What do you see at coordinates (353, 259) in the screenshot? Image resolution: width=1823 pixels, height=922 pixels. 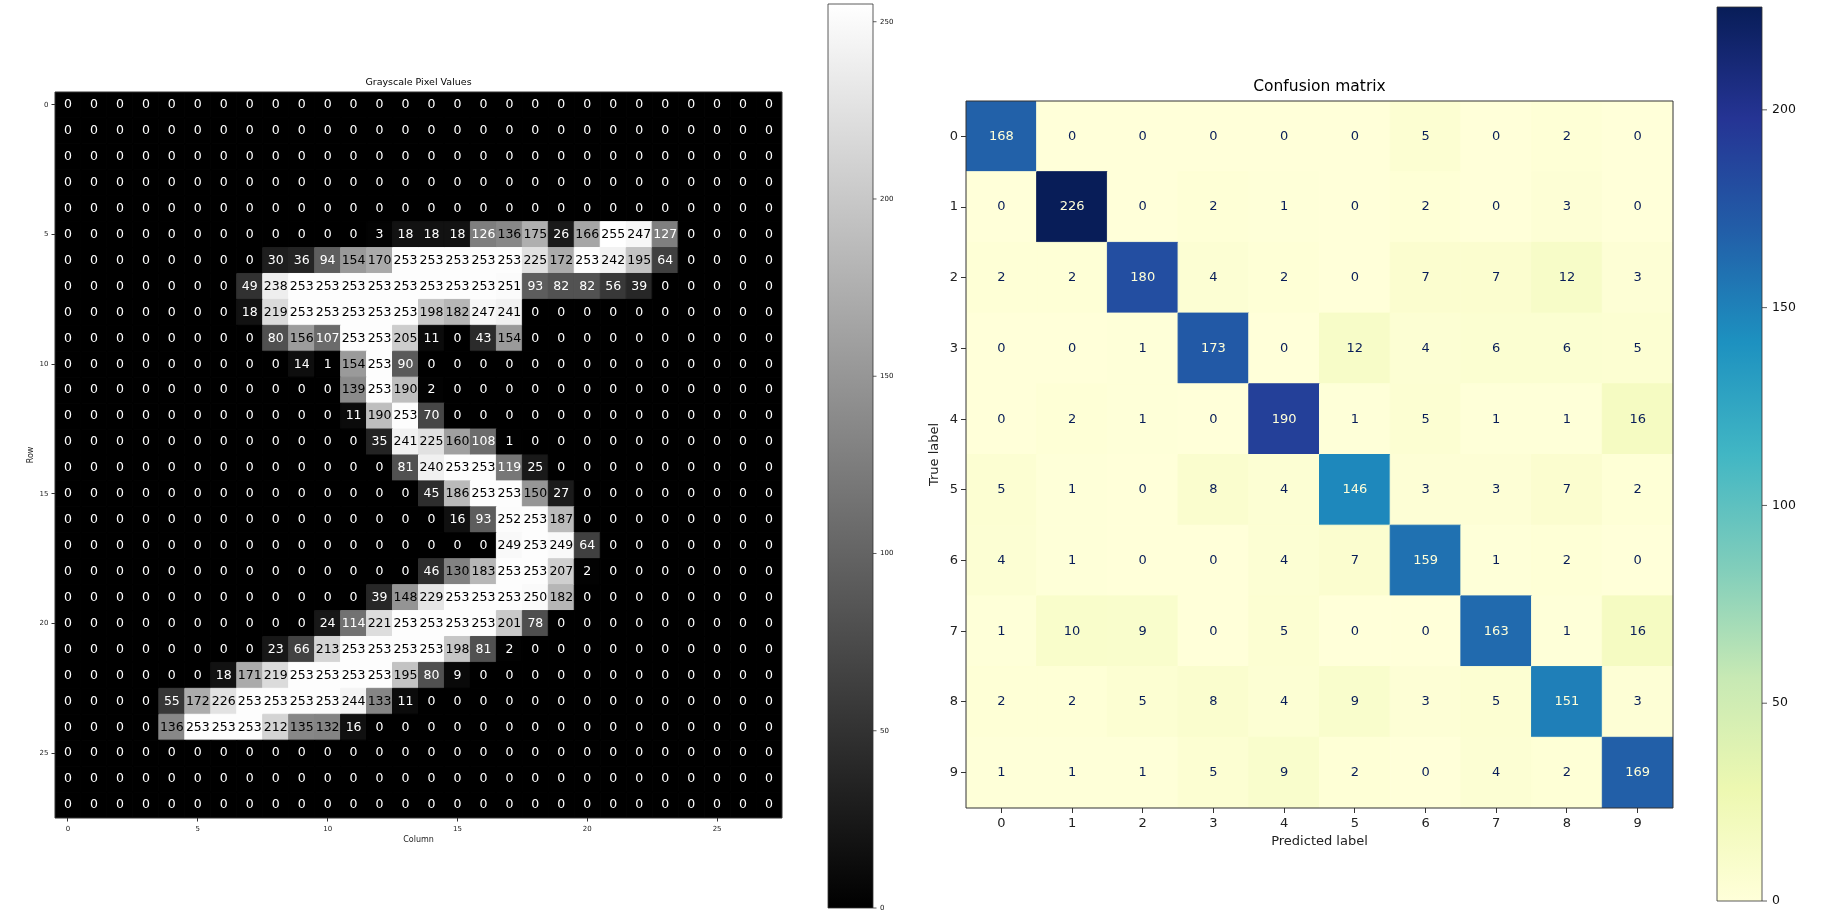 I see `data-label: 154` at bounding box center [353, 259].